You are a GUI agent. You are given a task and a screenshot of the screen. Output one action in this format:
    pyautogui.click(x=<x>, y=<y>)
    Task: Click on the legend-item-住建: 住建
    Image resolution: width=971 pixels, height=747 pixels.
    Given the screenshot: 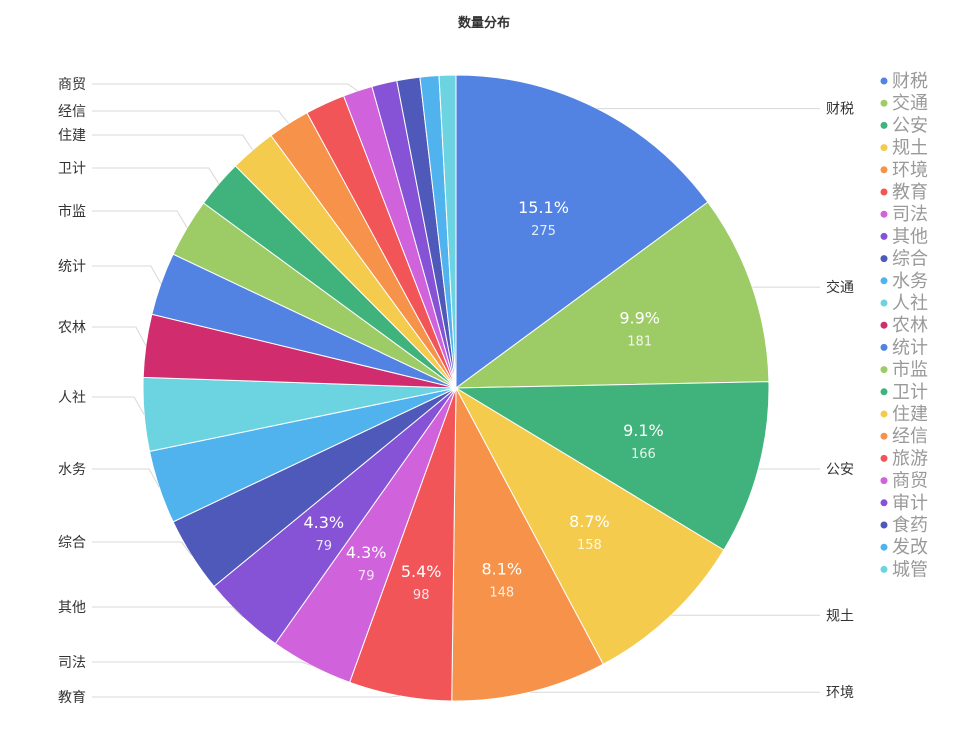 What is the action you would take?
    pyautogui.click(x=904, y=414)
    